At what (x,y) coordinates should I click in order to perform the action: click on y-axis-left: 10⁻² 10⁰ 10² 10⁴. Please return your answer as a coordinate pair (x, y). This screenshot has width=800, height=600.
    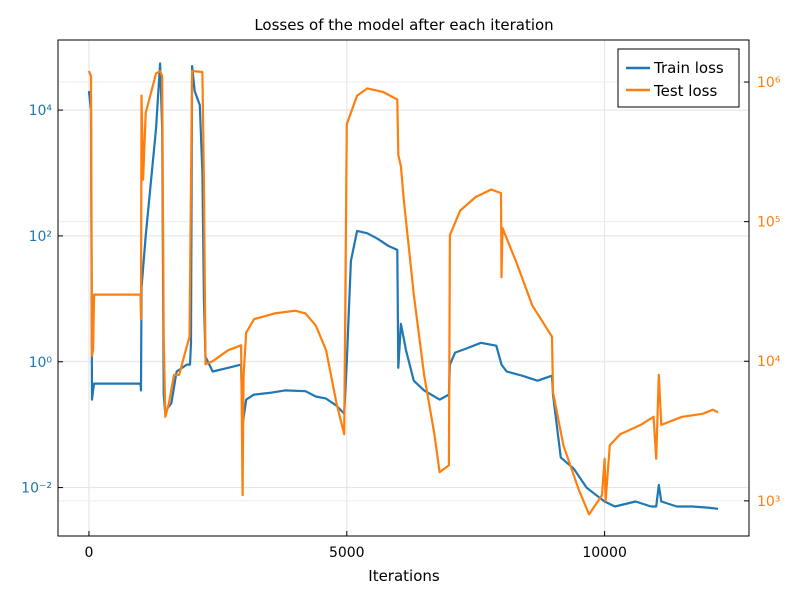
    Looking at the image, I should click on (42, 300).